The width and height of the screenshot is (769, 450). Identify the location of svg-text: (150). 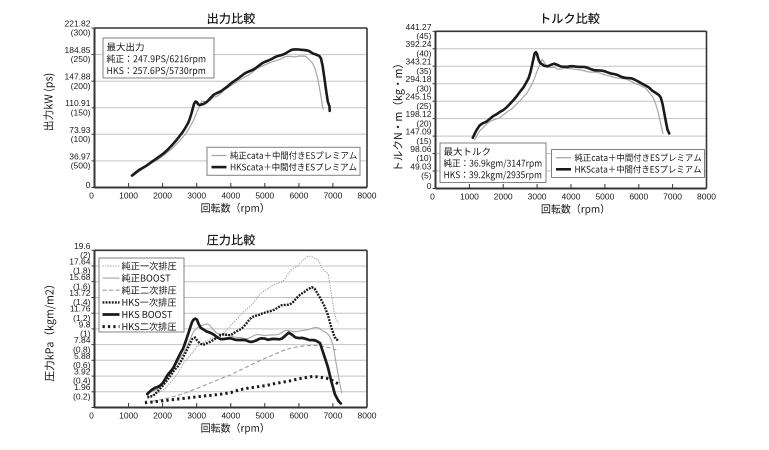
(81, 112).